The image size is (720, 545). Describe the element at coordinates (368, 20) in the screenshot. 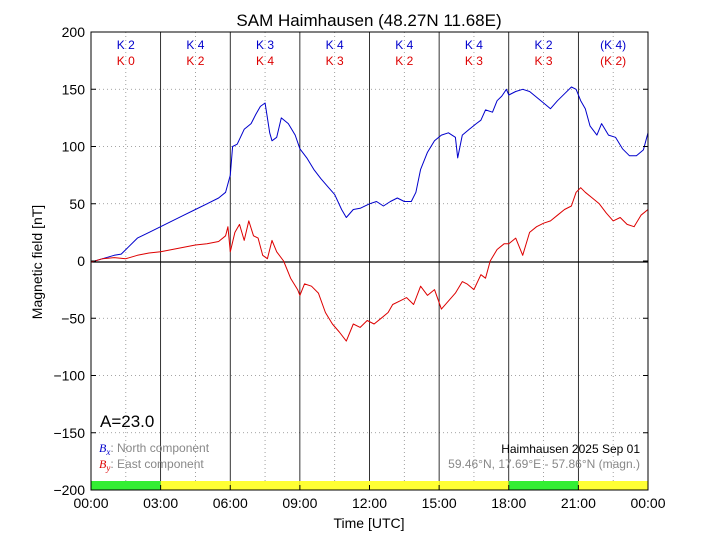

I see `chart-title: SAM Haimhausen (48.27N 11.68E)` at that location.